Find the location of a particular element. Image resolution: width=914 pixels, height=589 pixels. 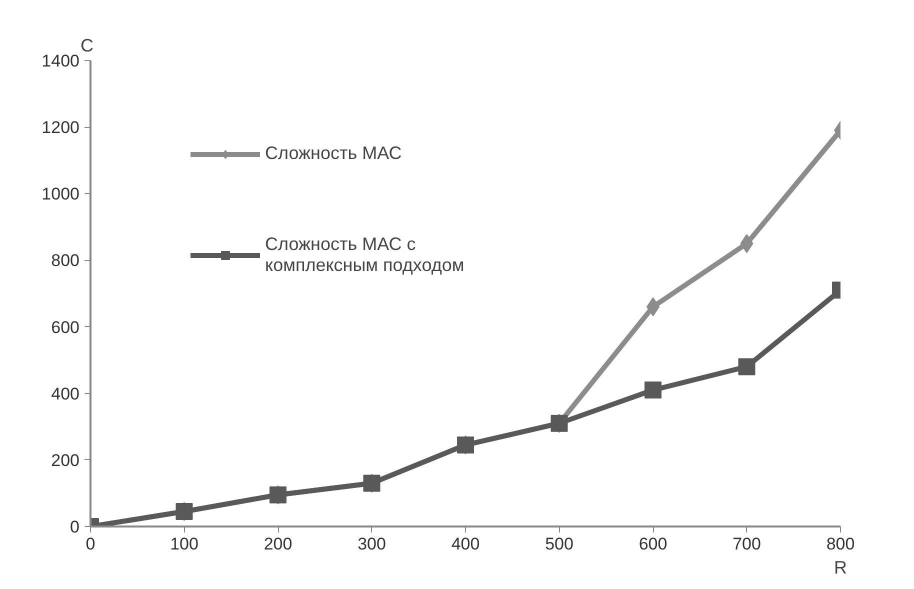

x-tick-label: 700 is located at coordinates (746, 544).